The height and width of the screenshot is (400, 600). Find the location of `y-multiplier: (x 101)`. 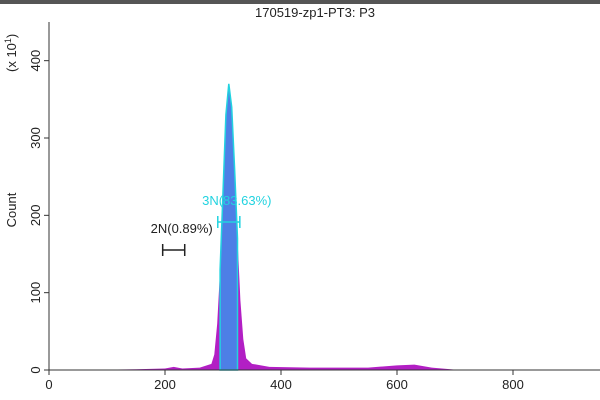

y-multiplier: (x 101) is located at coordinates (11, 53).